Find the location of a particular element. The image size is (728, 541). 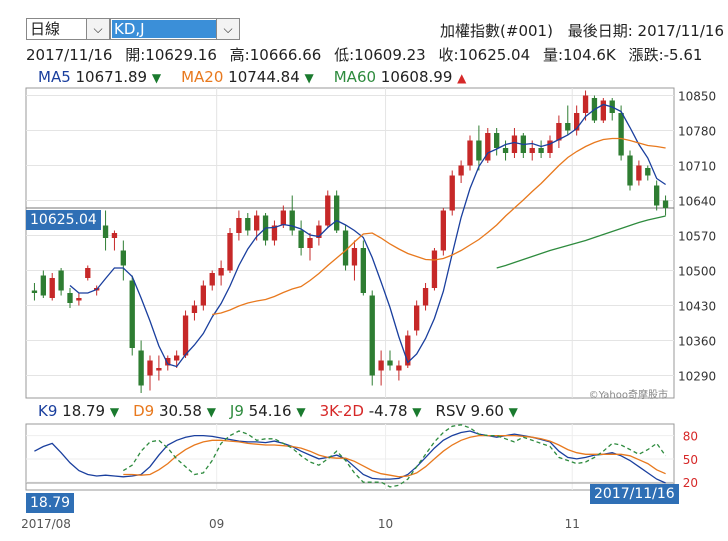

quote-low: 低:10609.23 is located at coordinates (380, 55).